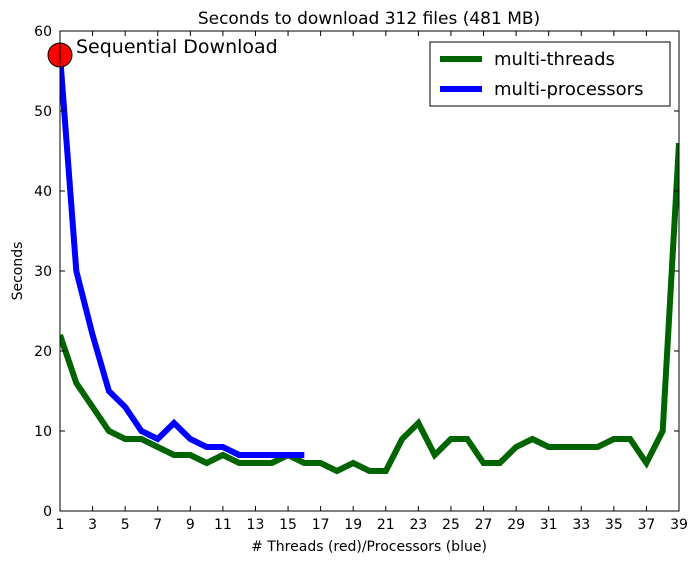  Describe the element at coordinates (256, 525) in the screenshot. I see `x-tick-label: 13` at that location.